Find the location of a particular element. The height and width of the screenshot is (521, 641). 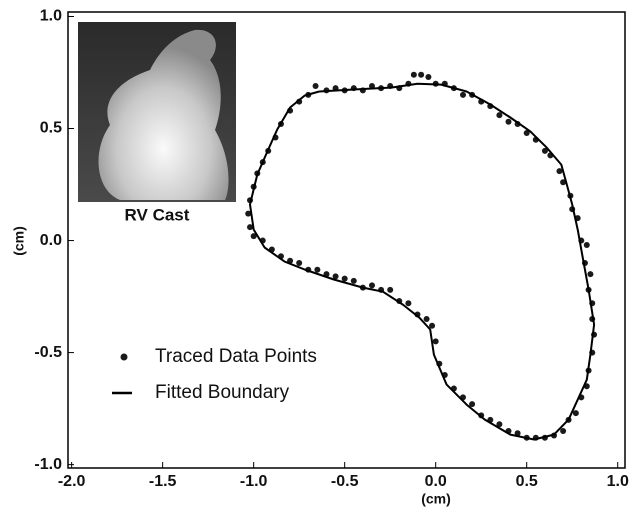

inset-label: RV Cast is located at coordinates (157, 214).